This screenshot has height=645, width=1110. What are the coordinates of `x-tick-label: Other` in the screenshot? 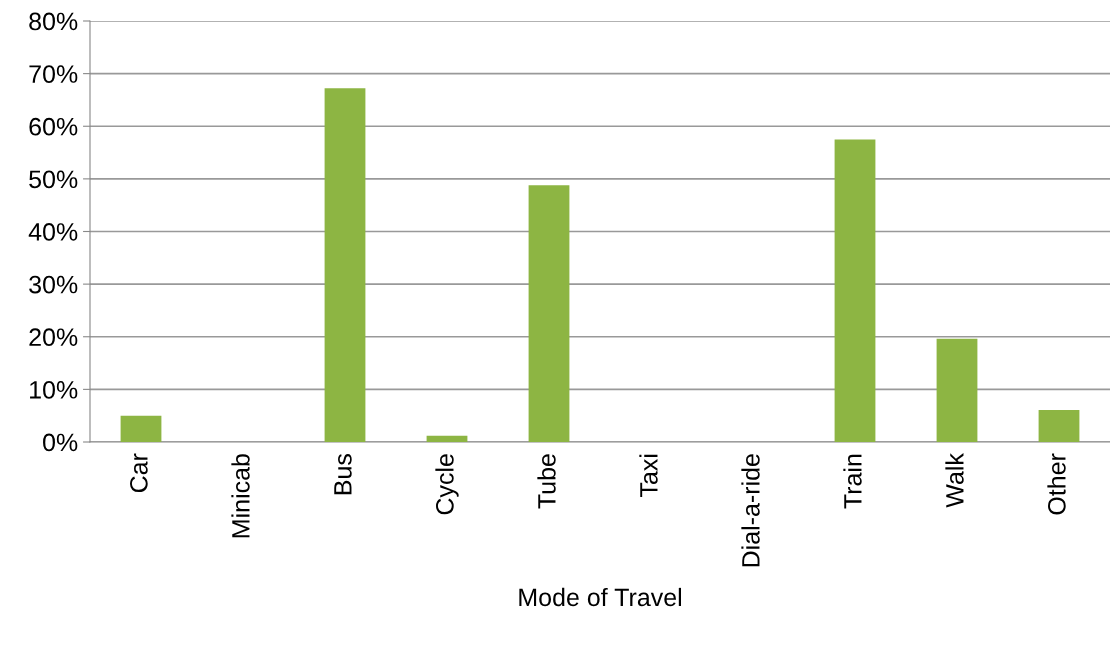 It's located at (1056, 484).